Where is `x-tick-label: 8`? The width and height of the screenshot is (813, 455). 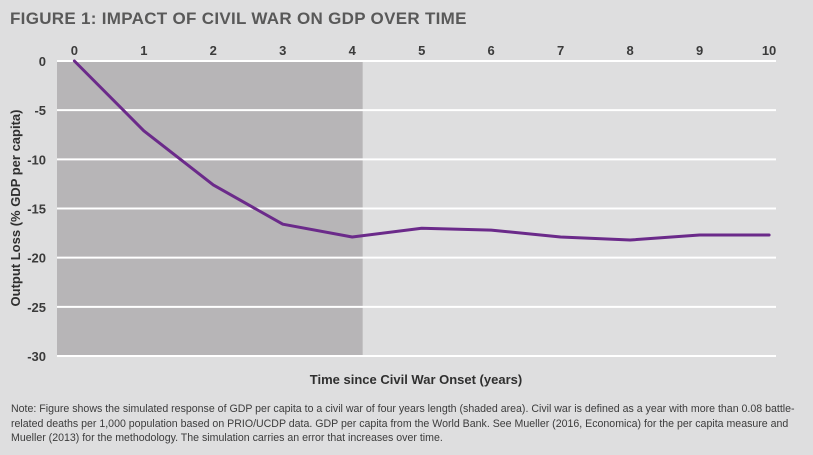 x-tick-label: 8 is located at coordinates (629, 50).